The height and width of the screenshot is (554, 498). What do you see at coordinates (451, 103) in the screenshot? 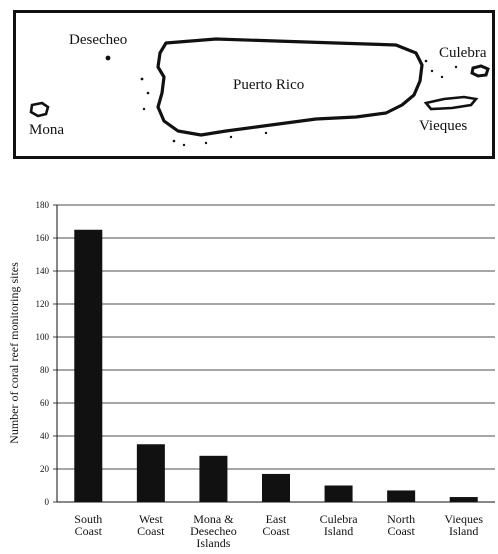
I see `vieques-island-outline` at bounding box center [451, 103].